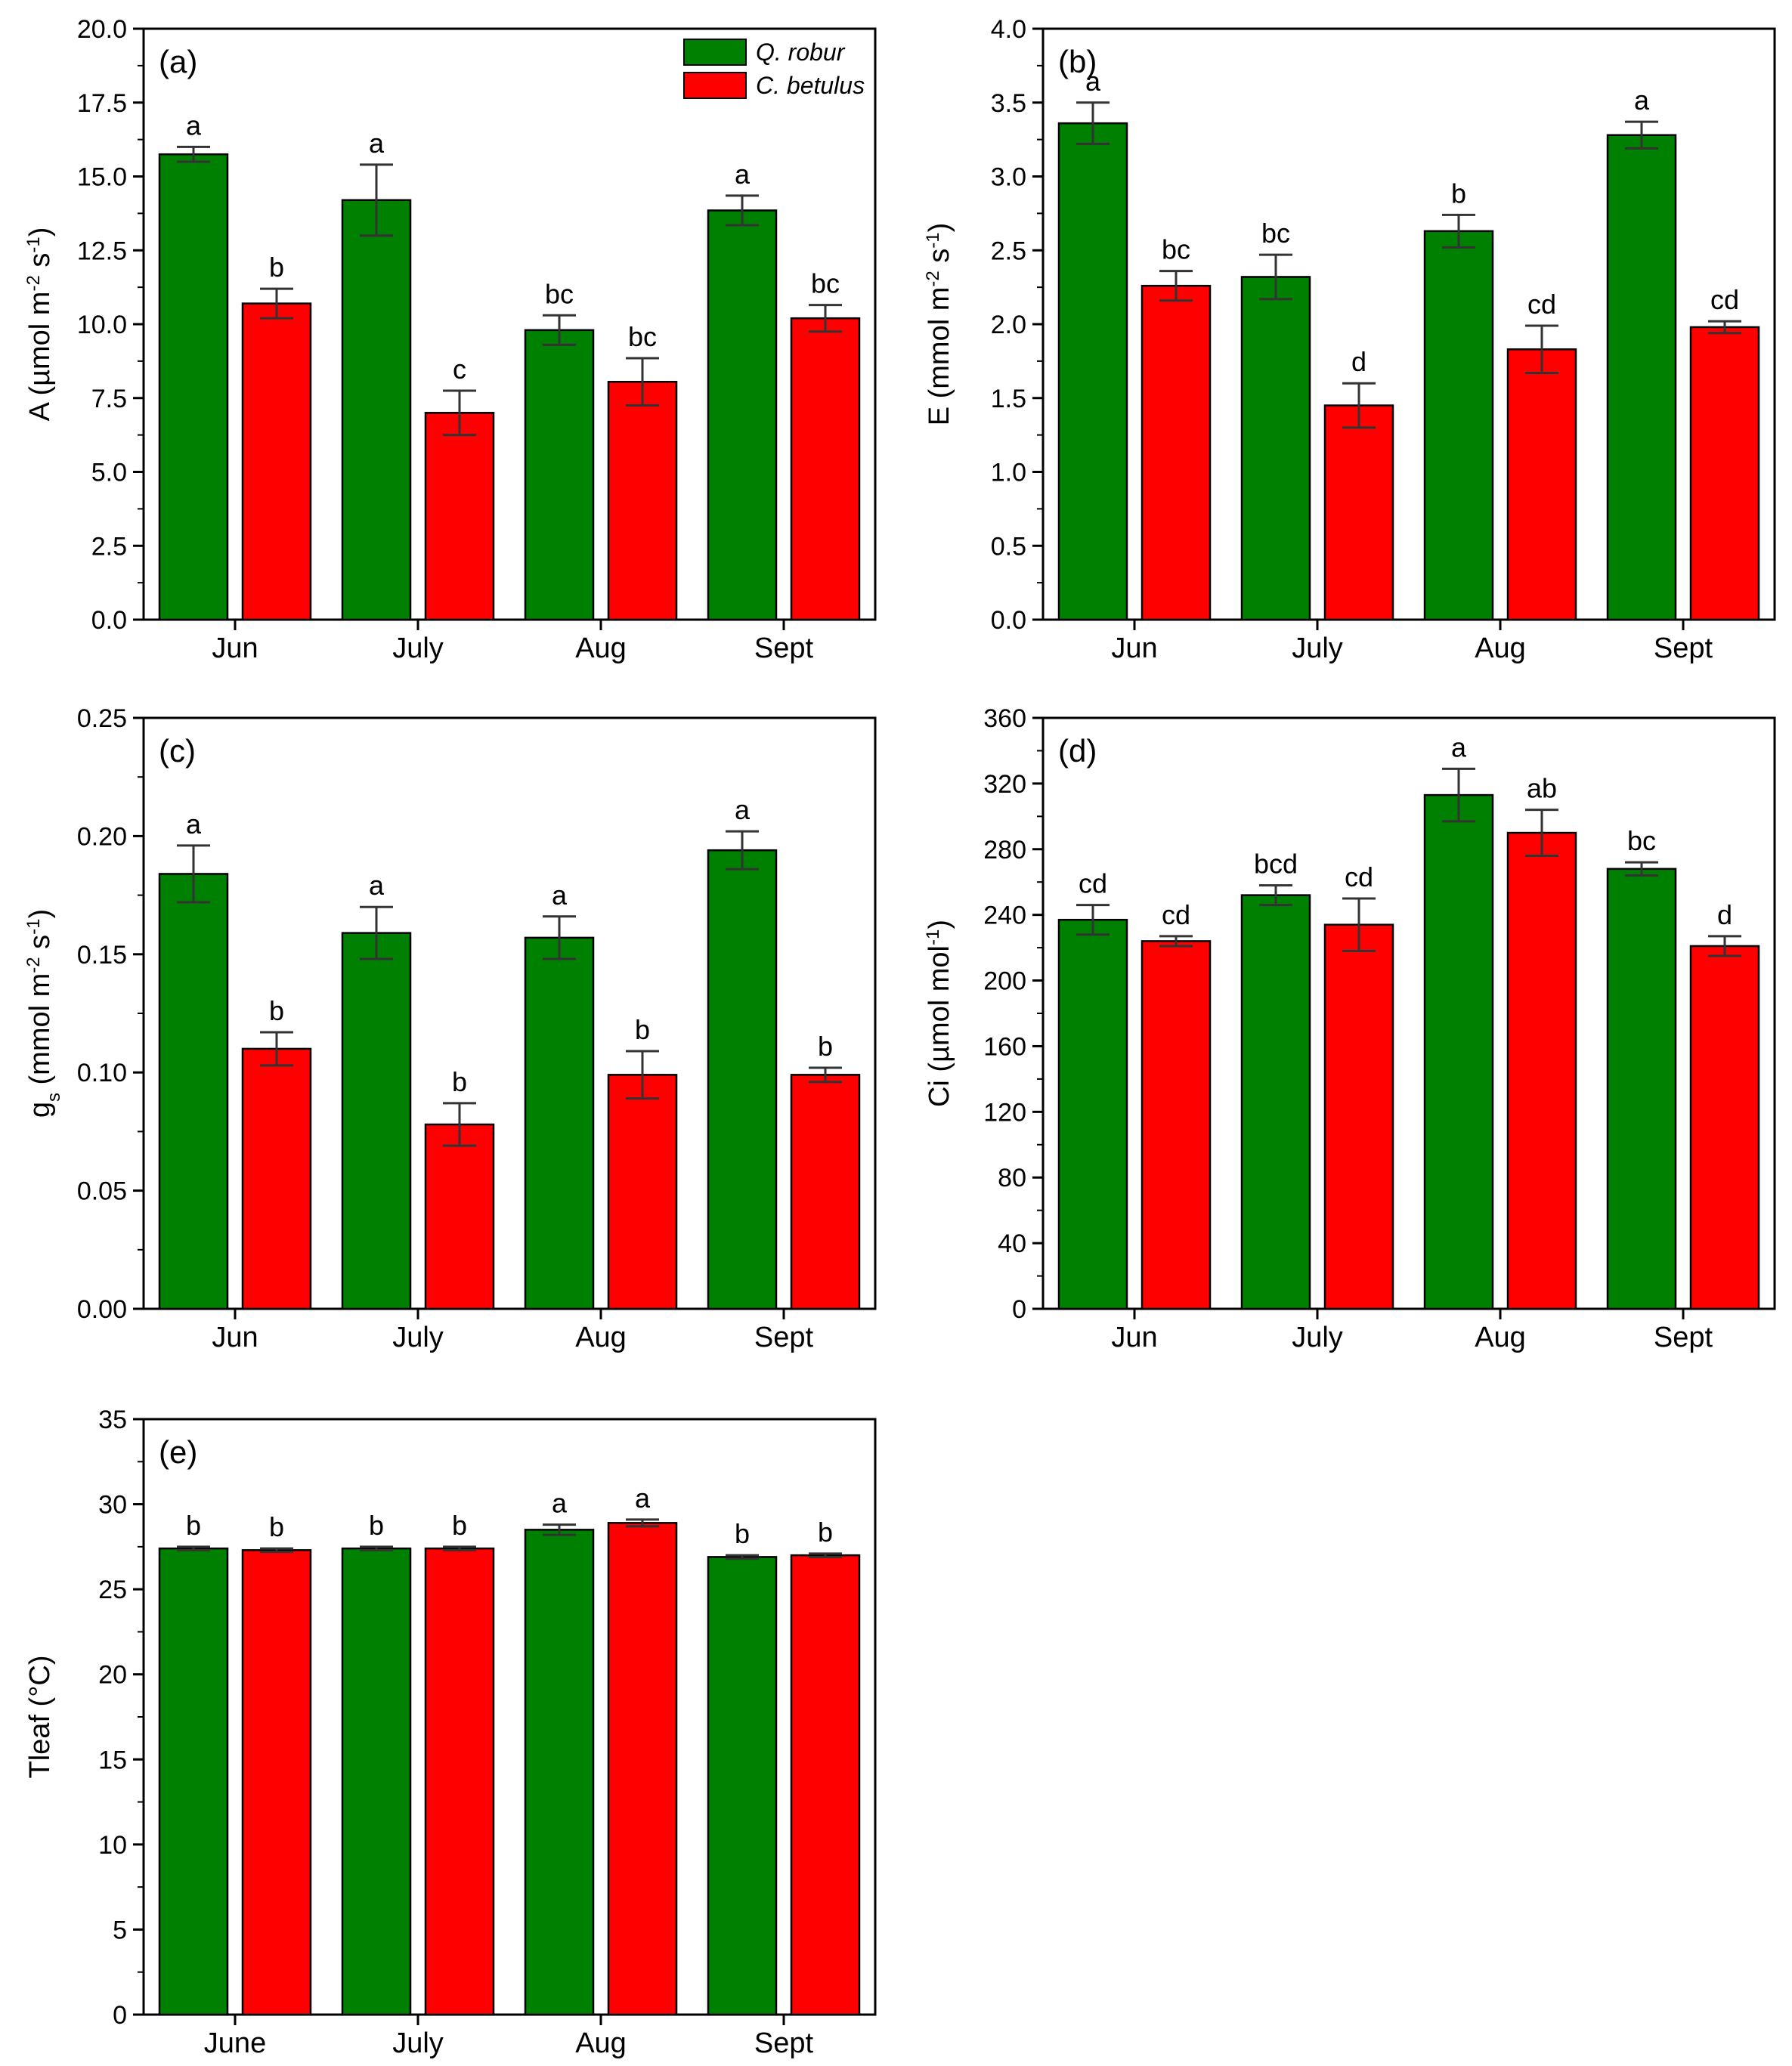  What do you see at coordinates (1004, 785) in the screenshot?
I see `y-tick-label: 320` at bounding box center [1004, 785].